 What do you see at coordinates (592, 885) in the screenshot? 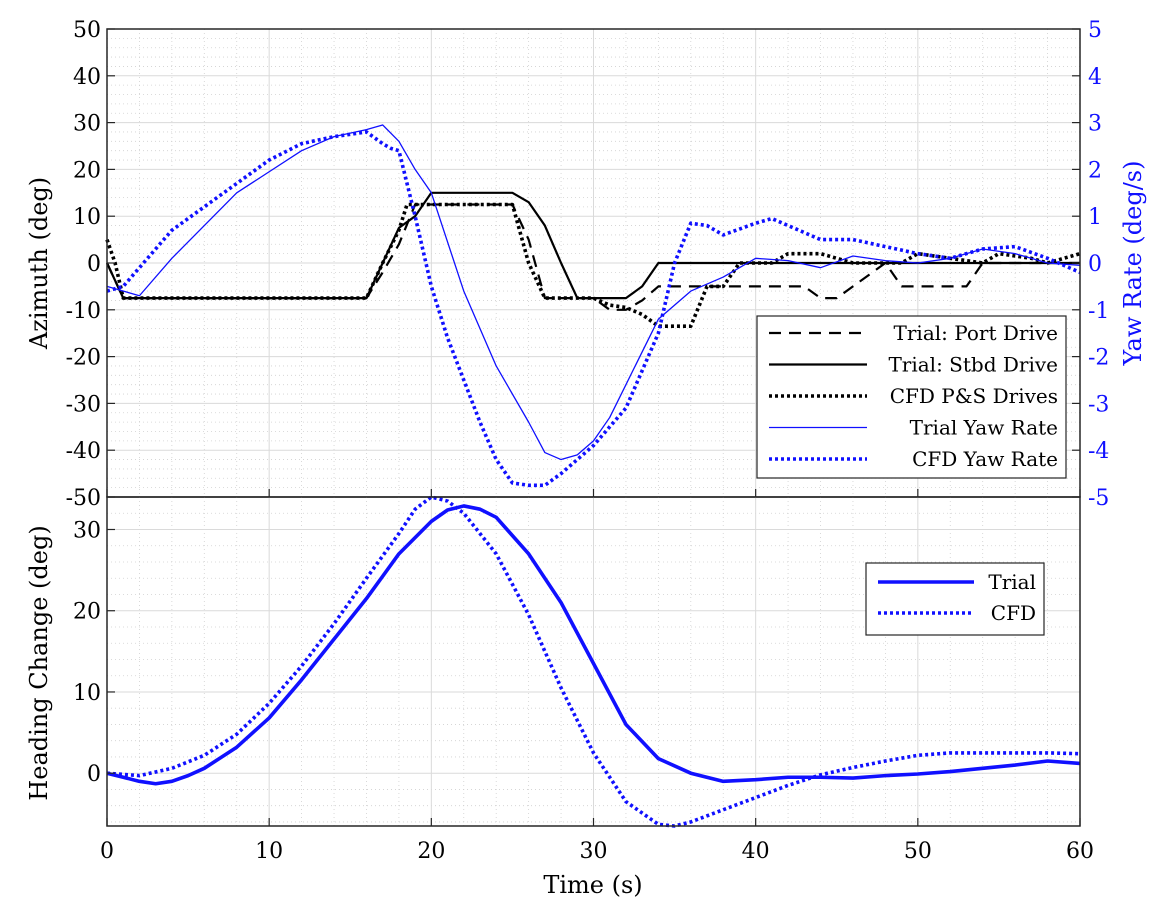
I see `x-axis-label: Time (s)` at bounding box center [592, 885].